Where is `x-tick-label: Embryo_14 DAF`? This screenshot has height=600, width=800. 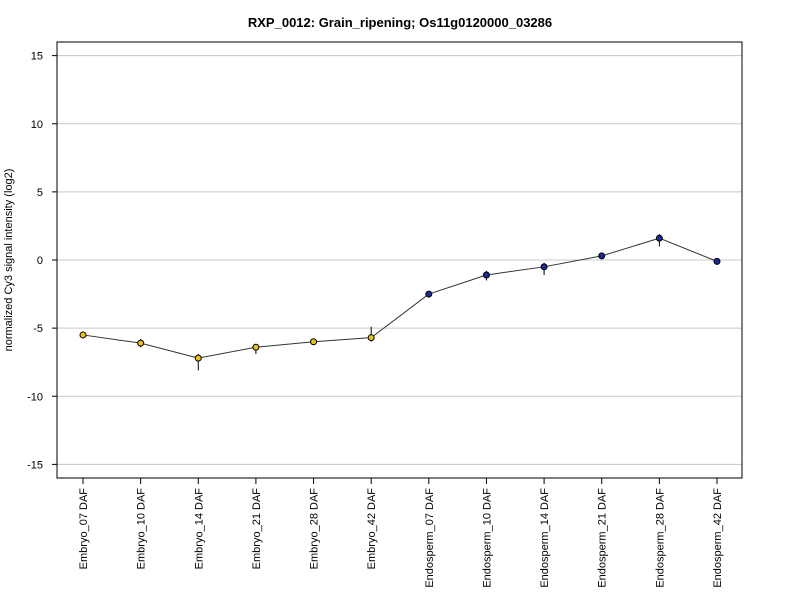
x-tick-label: Embryo_14 DAF is located at coordinates (199, 529).